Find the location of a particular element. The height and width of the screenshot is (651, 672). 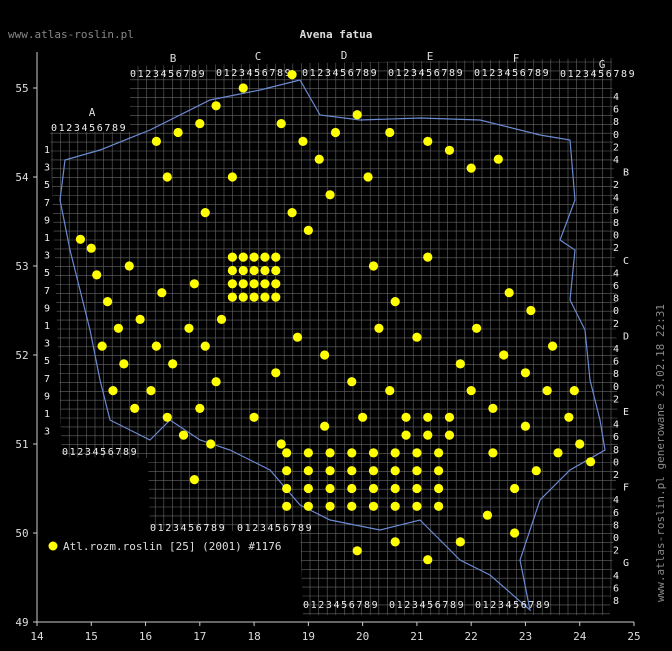

grid-row-label: 4 is located at coordinates (616, 576).